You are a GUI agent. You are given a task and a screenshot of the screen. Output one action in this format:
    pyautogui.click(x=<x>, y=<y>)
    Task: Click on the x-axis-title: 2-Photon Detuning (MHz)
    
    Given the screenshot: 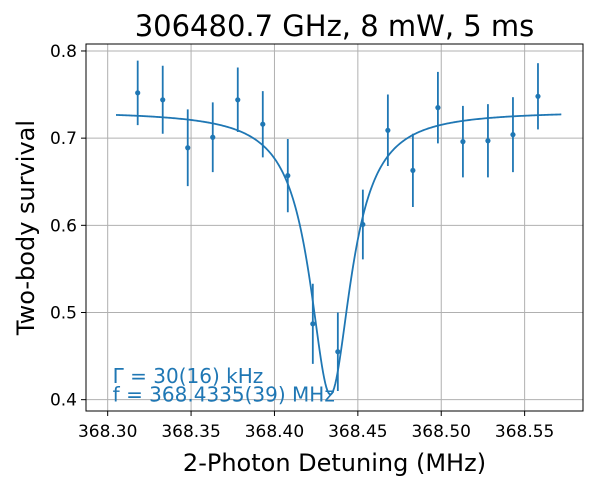 What is the action you would take?
    pyautogui.click(x=334, y=463)
    